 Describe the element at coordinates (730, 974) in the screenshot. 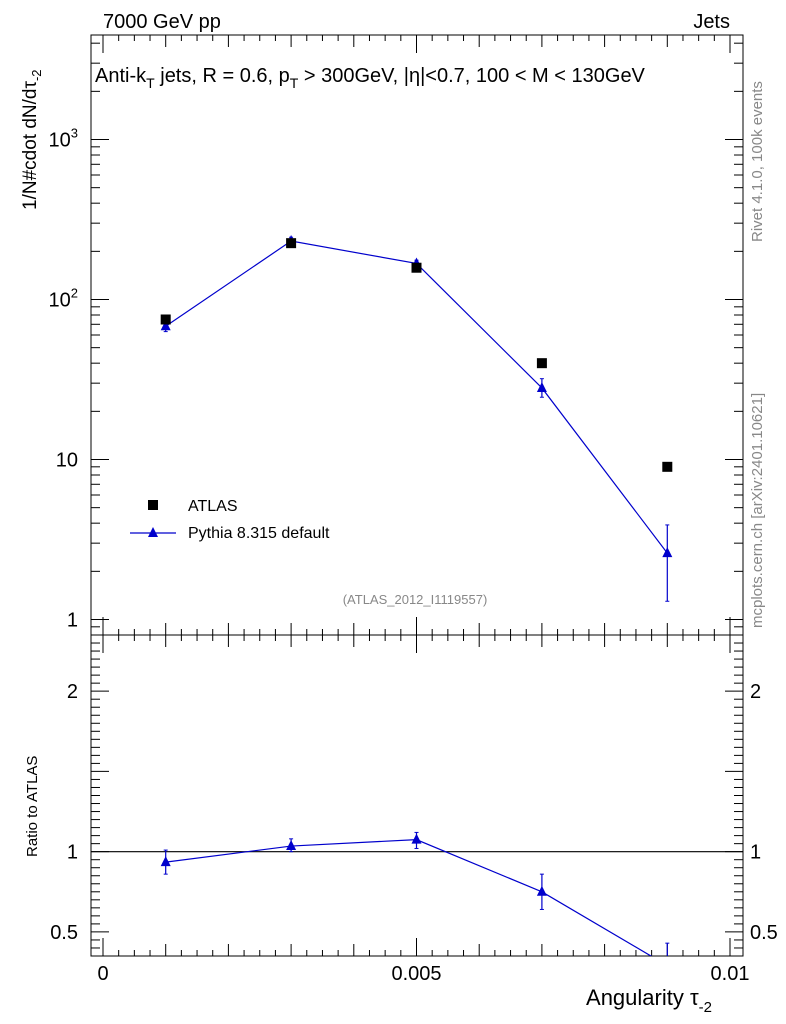

I see `x-tick-label: 0.01` at that location.